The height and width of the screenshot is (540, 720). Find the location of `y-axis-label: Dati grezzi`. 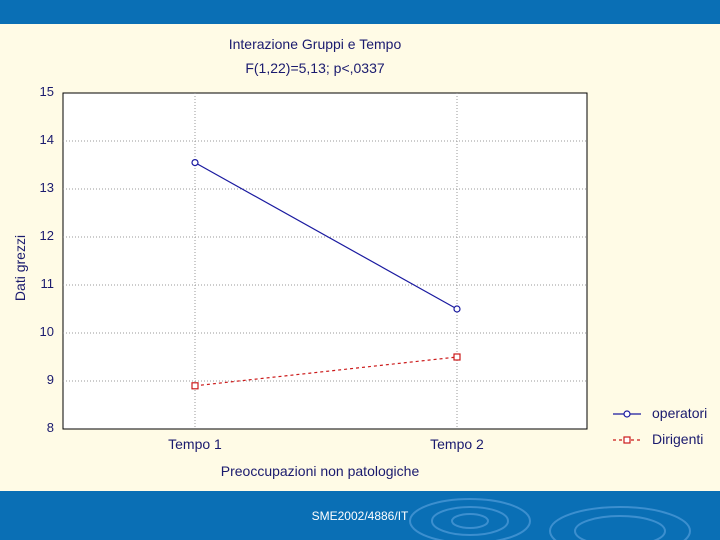

y-axis-label: Dati grezzi is located at coordinates (20, 268).